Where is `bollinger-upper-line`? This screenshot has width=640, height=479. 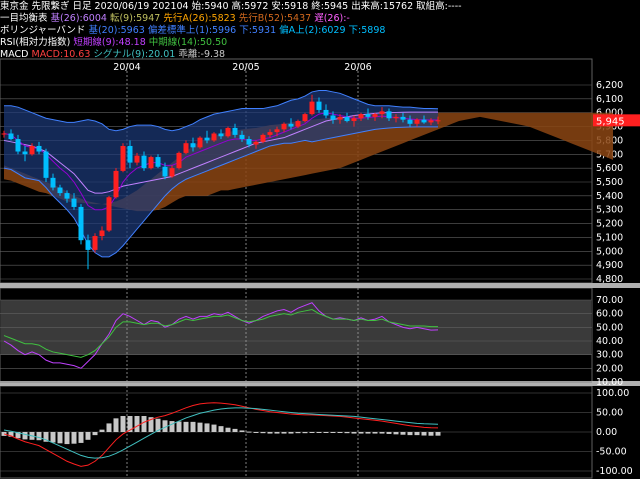 bollinger-upper-line is located at coordinates (221, 111).